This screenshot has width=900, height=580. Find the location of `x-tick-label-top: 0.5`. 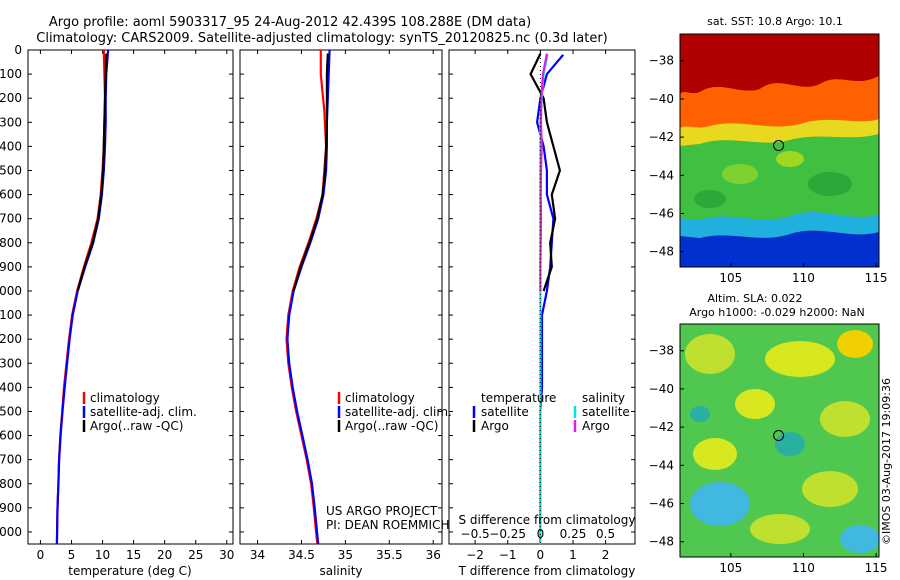

x-tick-label-top: 0.5 is located at coordinates (605, 534).